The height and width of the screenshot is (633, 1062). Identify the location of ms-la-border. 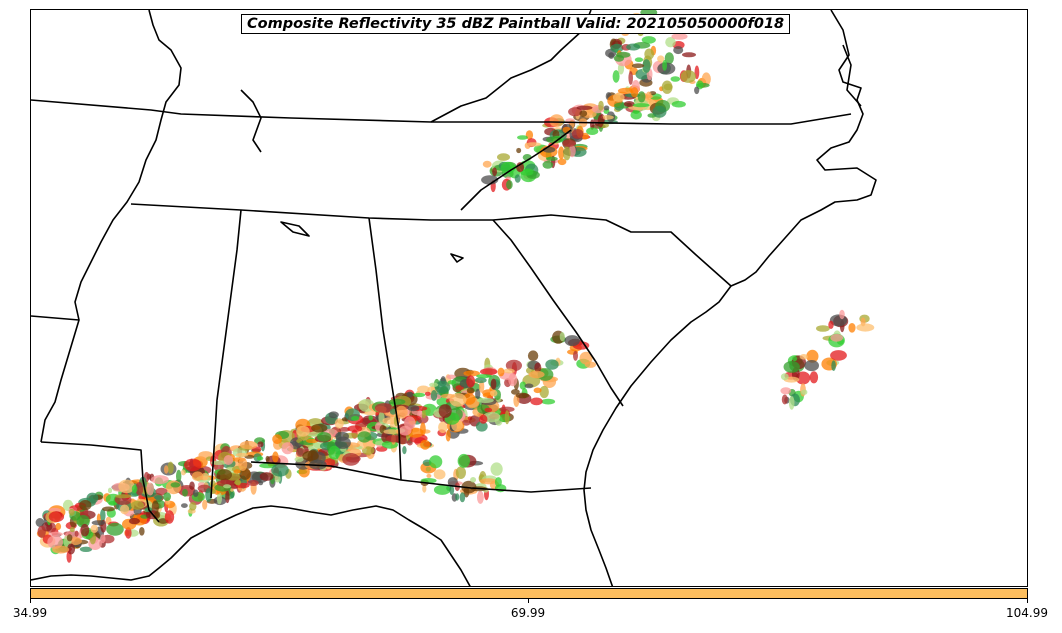
(100, 482).